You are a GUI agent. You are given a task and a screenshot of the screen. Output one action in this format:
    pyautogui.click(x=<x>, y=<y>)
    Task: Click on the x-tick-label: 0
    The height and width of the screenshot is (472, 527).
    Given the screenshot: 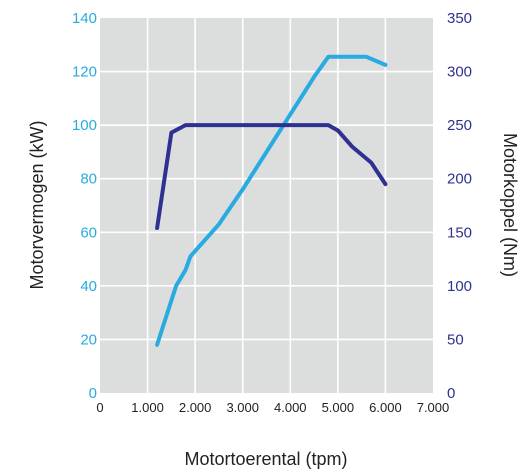 What is the action you would take?
    pyautogui.click(x=99, y=407)
    